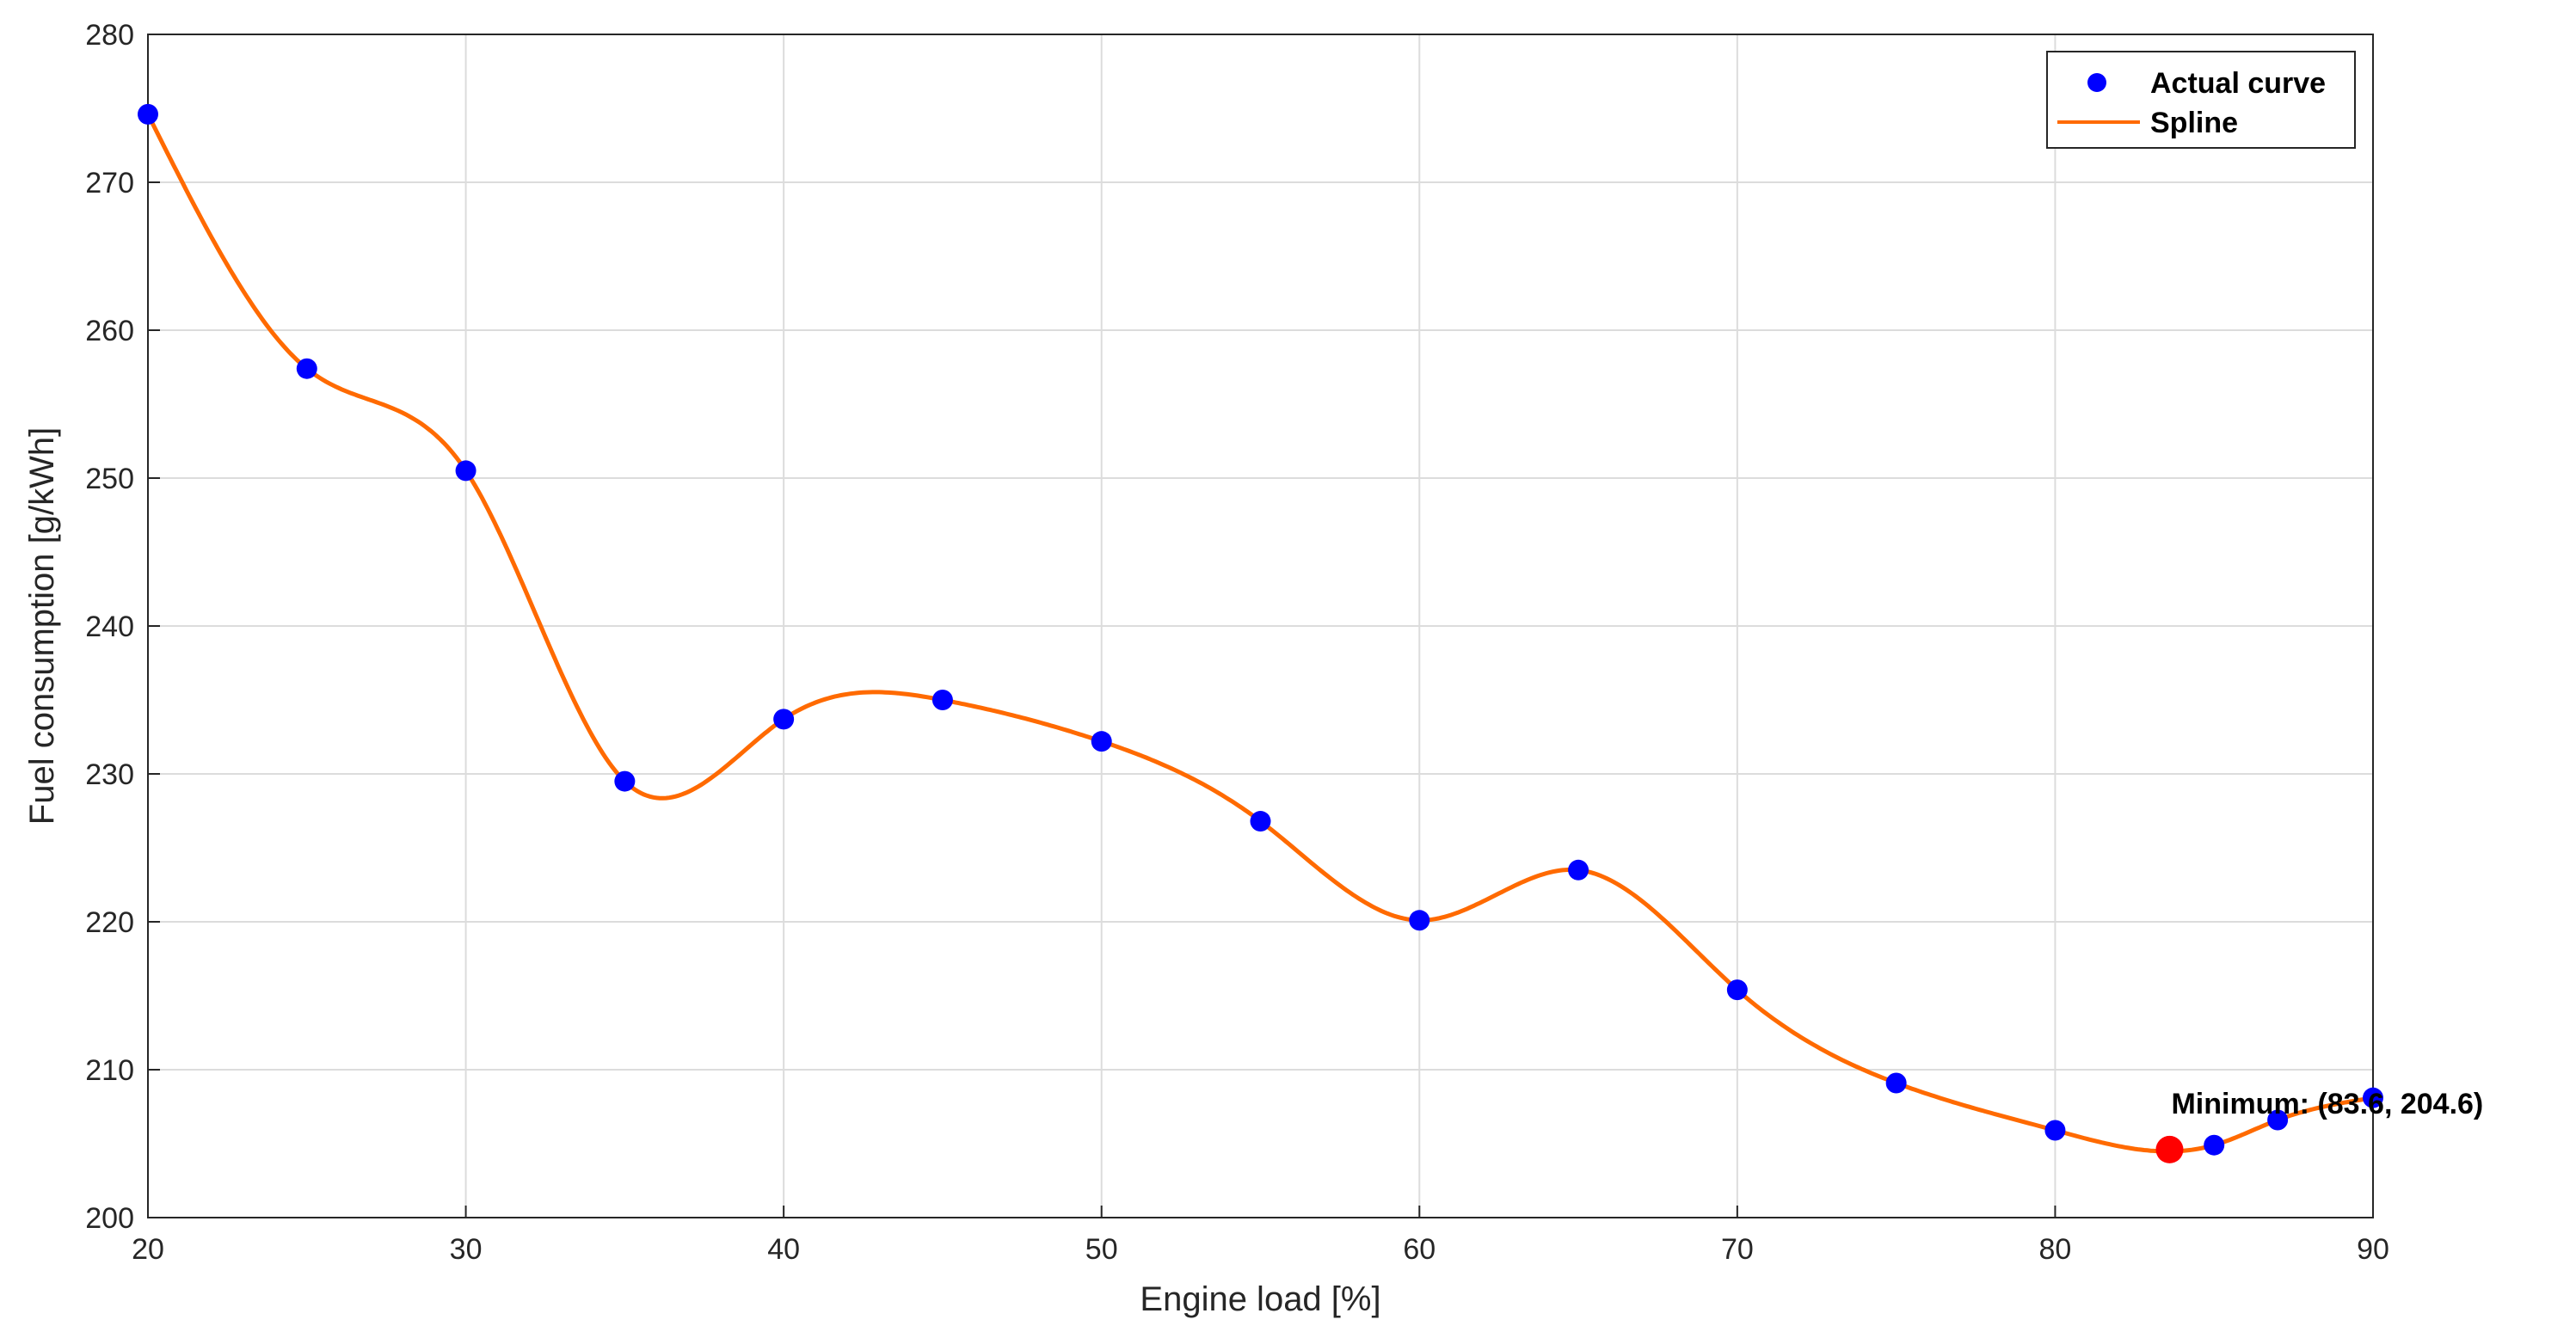 Image resolution: width=2576 pixels, height=1344 pixels. I want to click on x-axis-ticks: 20 30 40 50 60 70 80 90, so click(1260, 1236).